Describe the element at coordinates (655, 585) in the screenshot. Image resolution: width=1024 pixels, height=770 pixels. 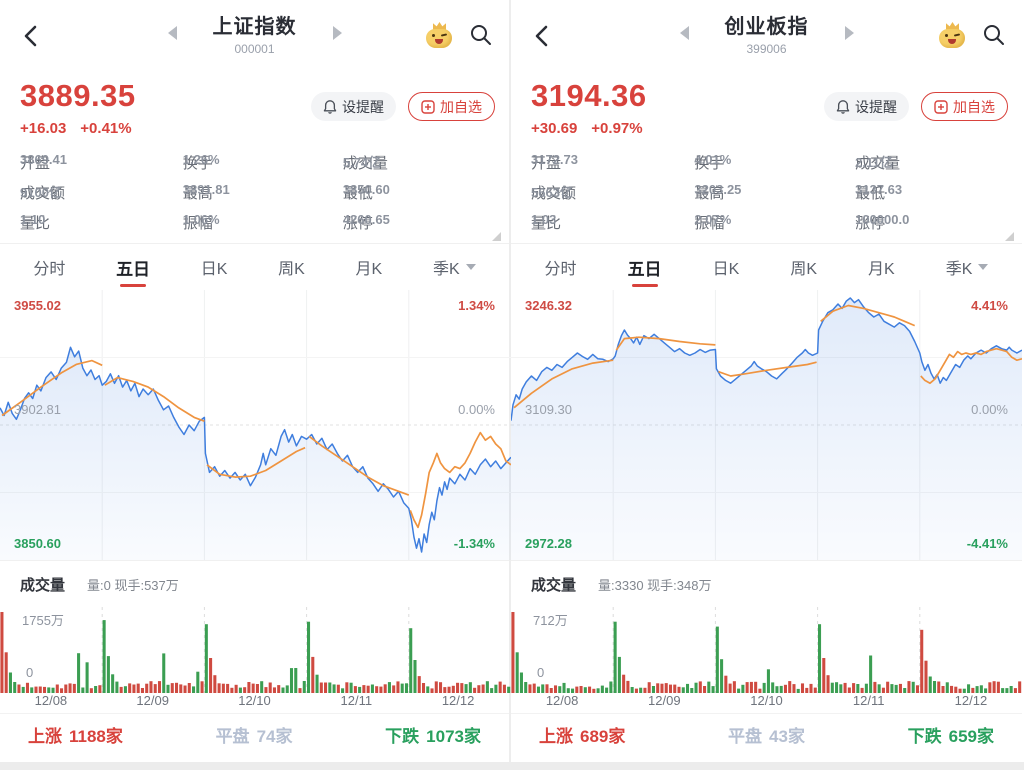
I see `volume-info: 量:3330 现手:348万` at that location.